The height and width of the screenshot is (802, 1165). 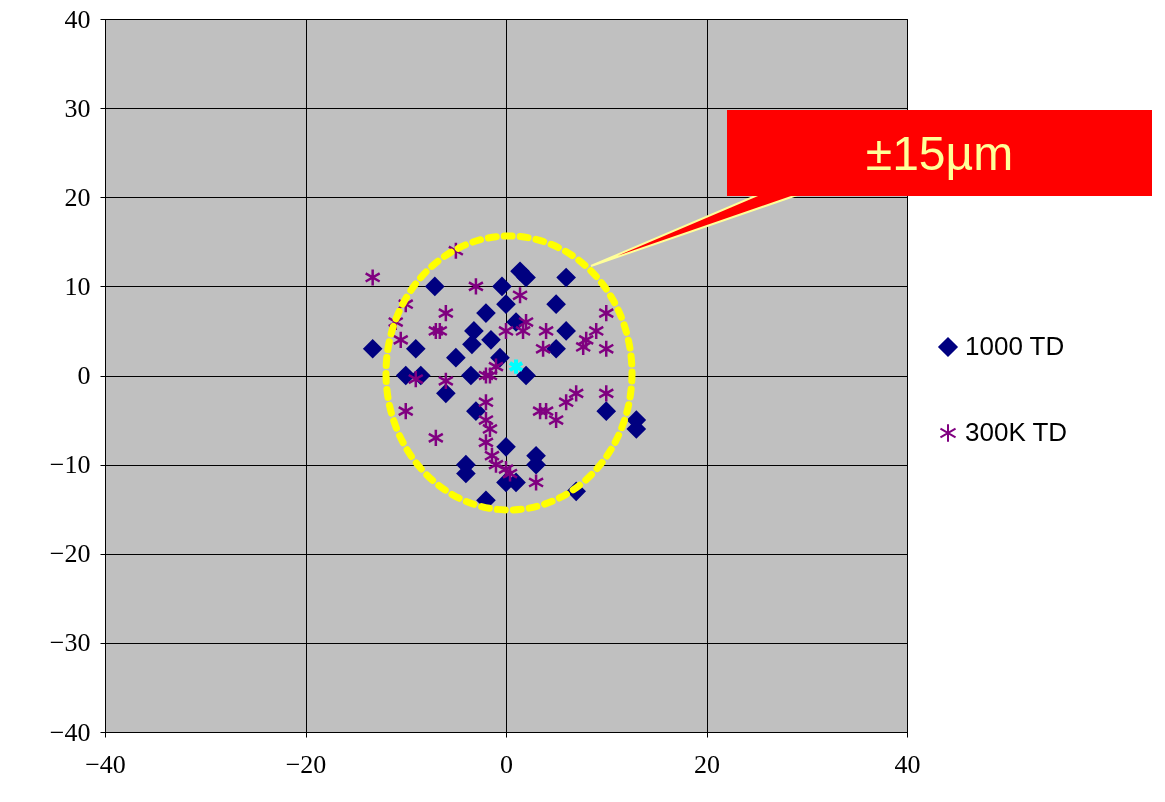 I want to click on y-tick-label: −20, so click(x=70, y=554).